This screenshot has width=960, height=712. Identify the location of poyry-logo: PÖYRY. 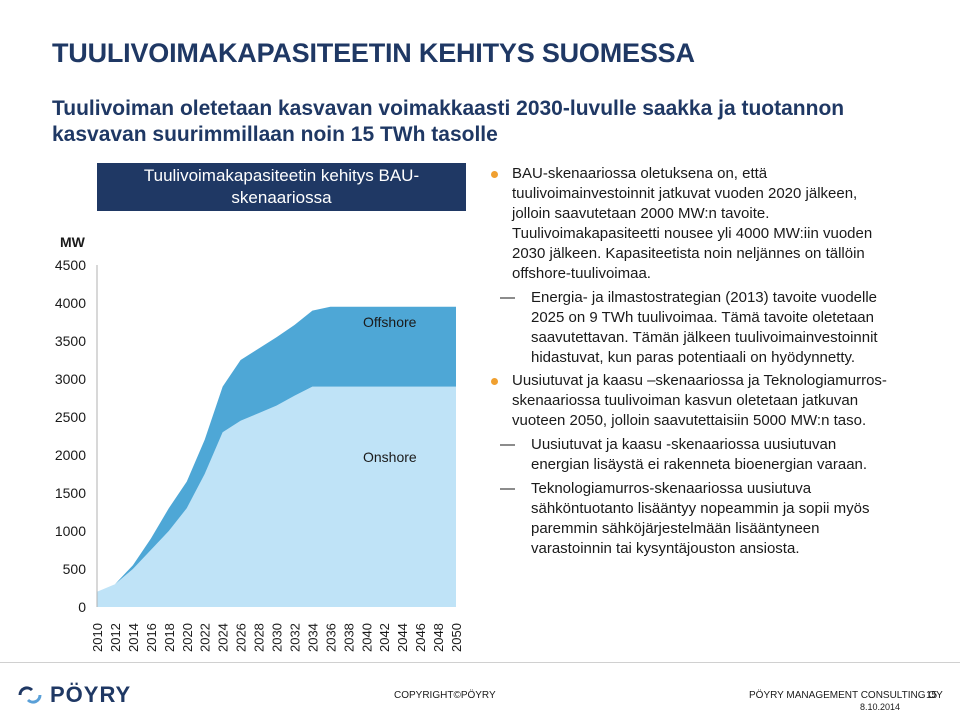
(74, 695).